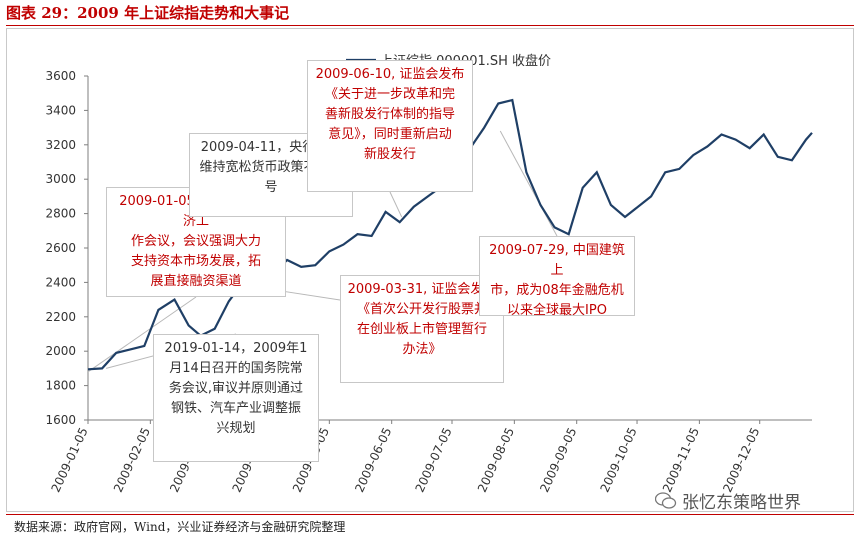 The width and height of the screenshot is (862, 542). Describe the element at coordinates (132, 459) in the screenshot. I see `x-tick-label: 2009-02-05` at that location.